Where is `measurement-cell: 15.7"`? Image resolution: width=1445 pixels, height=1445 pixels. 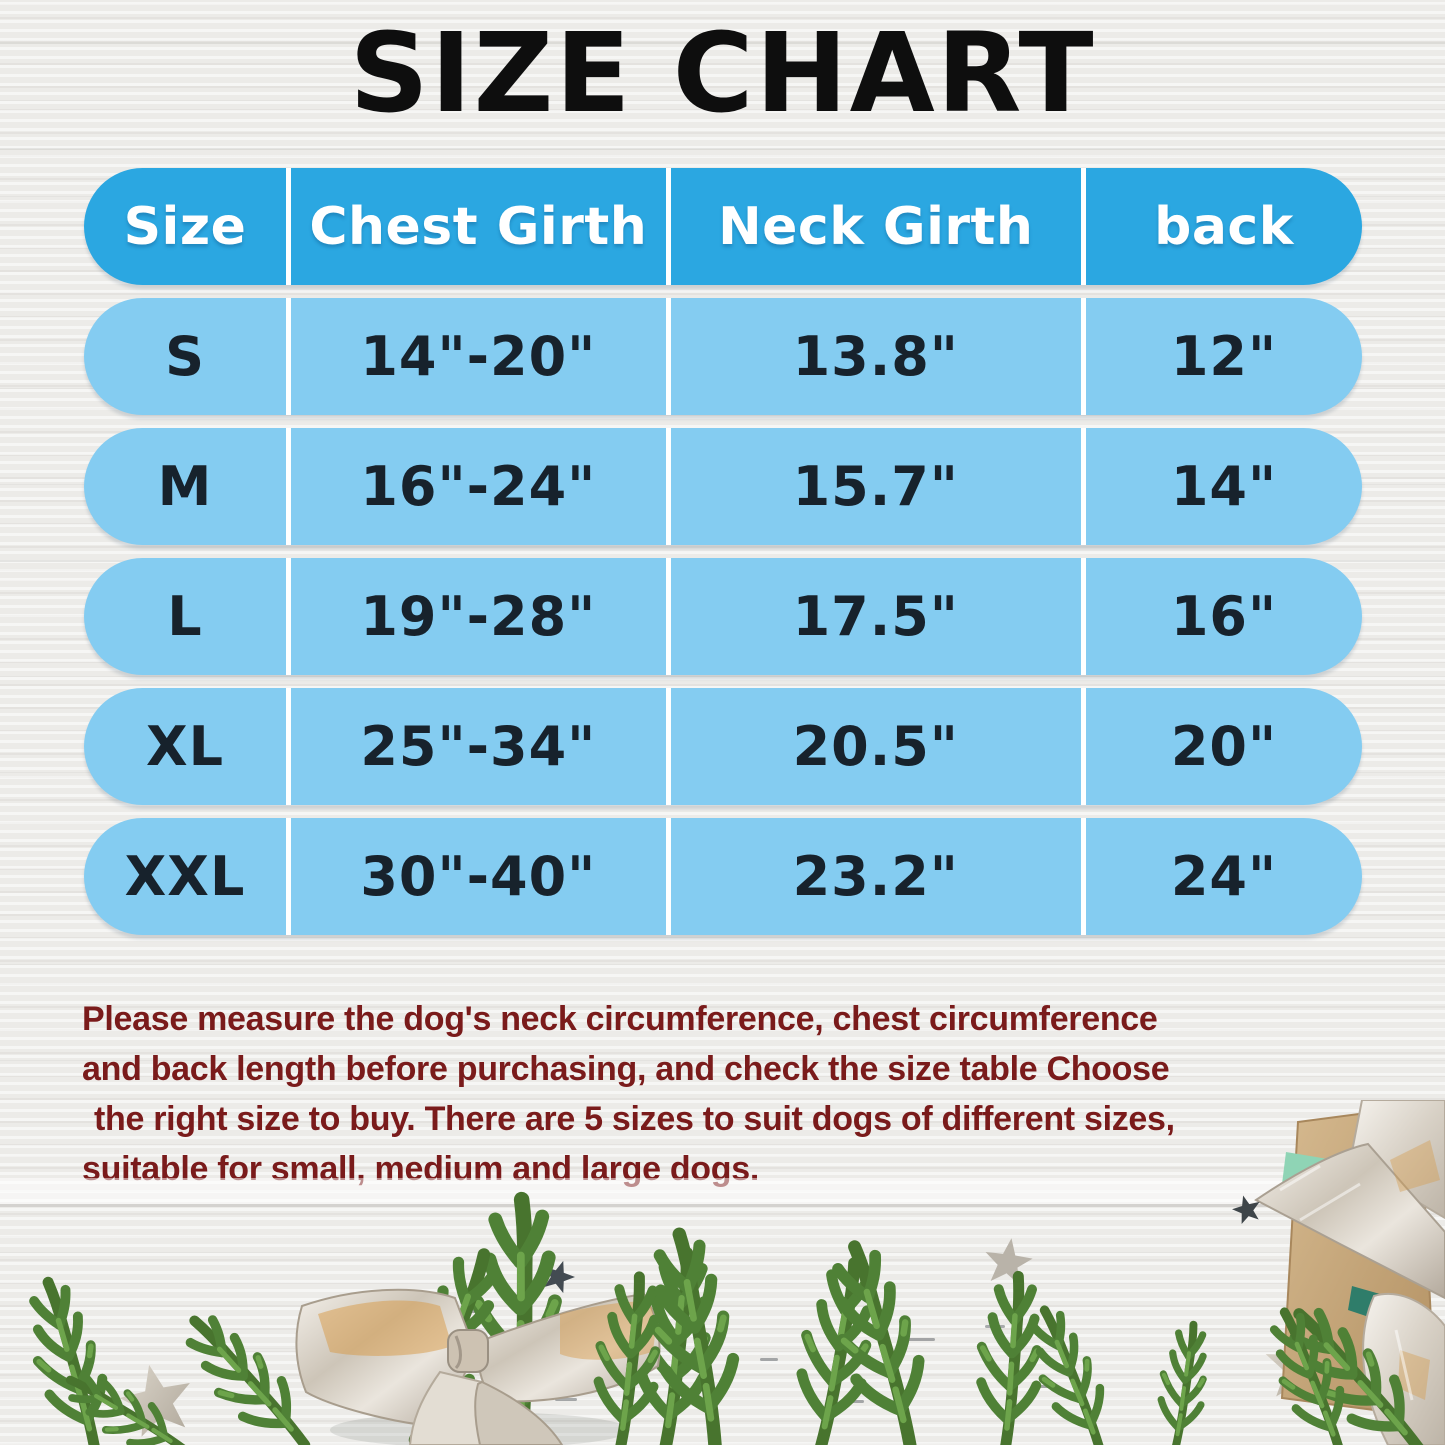
measurement-cell: 15.7" is located at coordinates (878, 486).